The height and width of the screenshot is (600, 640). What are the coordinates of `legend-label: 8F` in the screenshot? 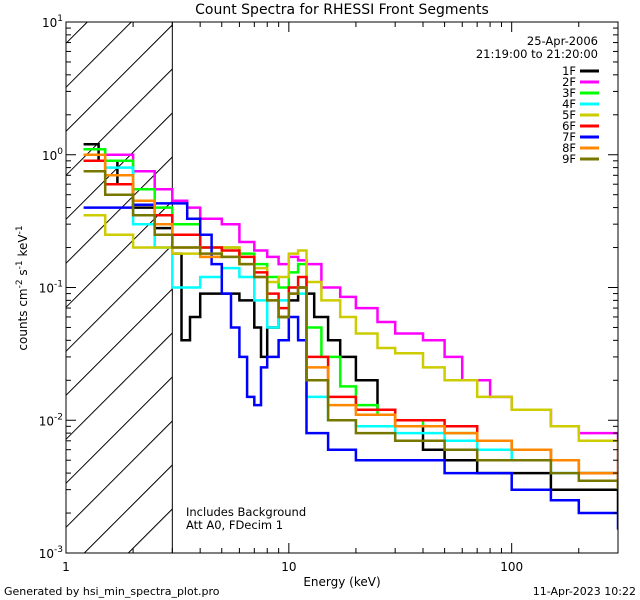 It's located at (569, 148).